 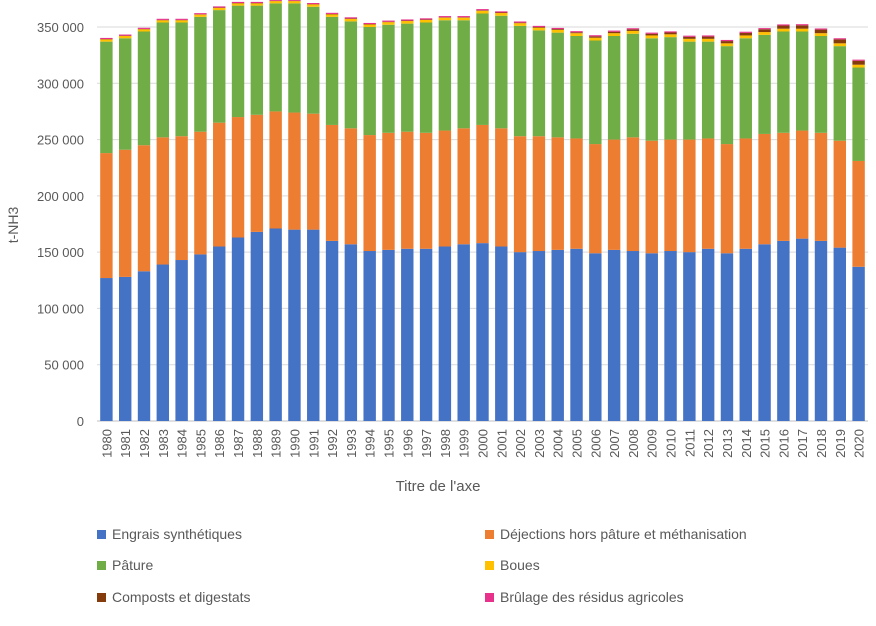 What do you see at coordinates (652, 443) in the screenshot?
I see `x-tick-label: 2009` at bounding box center [652, 443].